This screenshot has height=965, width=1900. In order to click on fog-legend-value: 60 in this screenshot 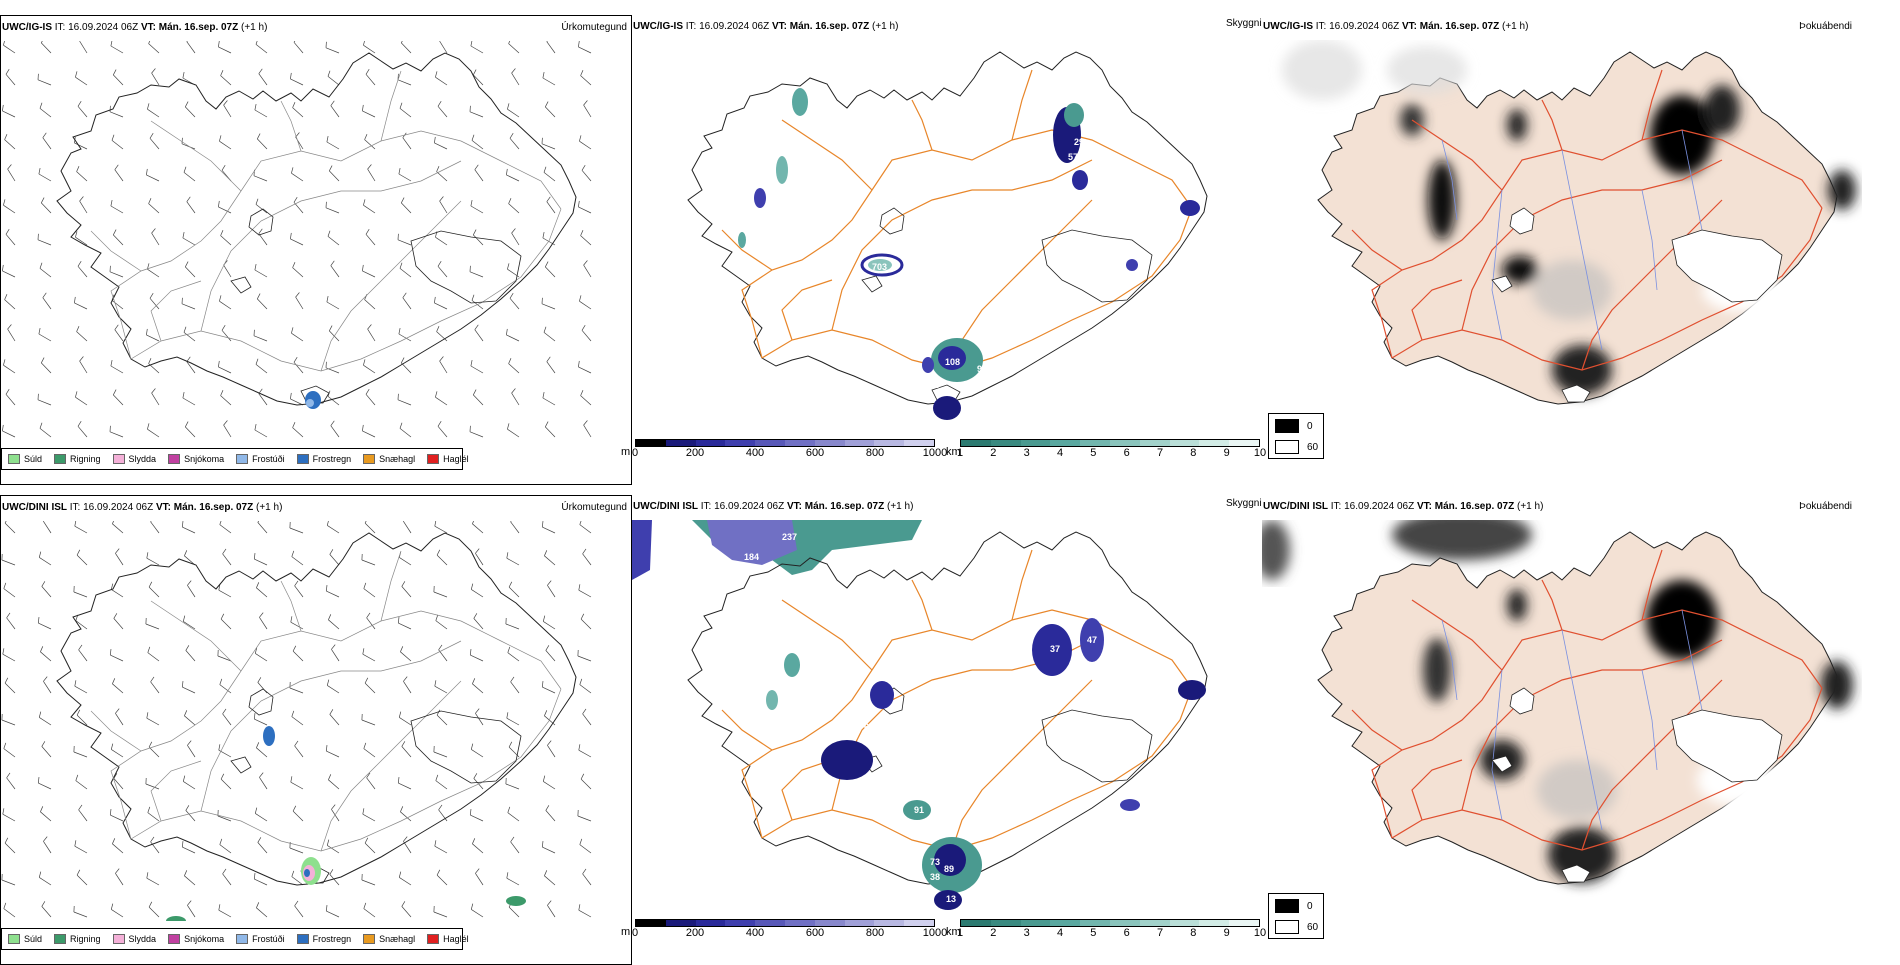, I will do `click(1312, 447)`.